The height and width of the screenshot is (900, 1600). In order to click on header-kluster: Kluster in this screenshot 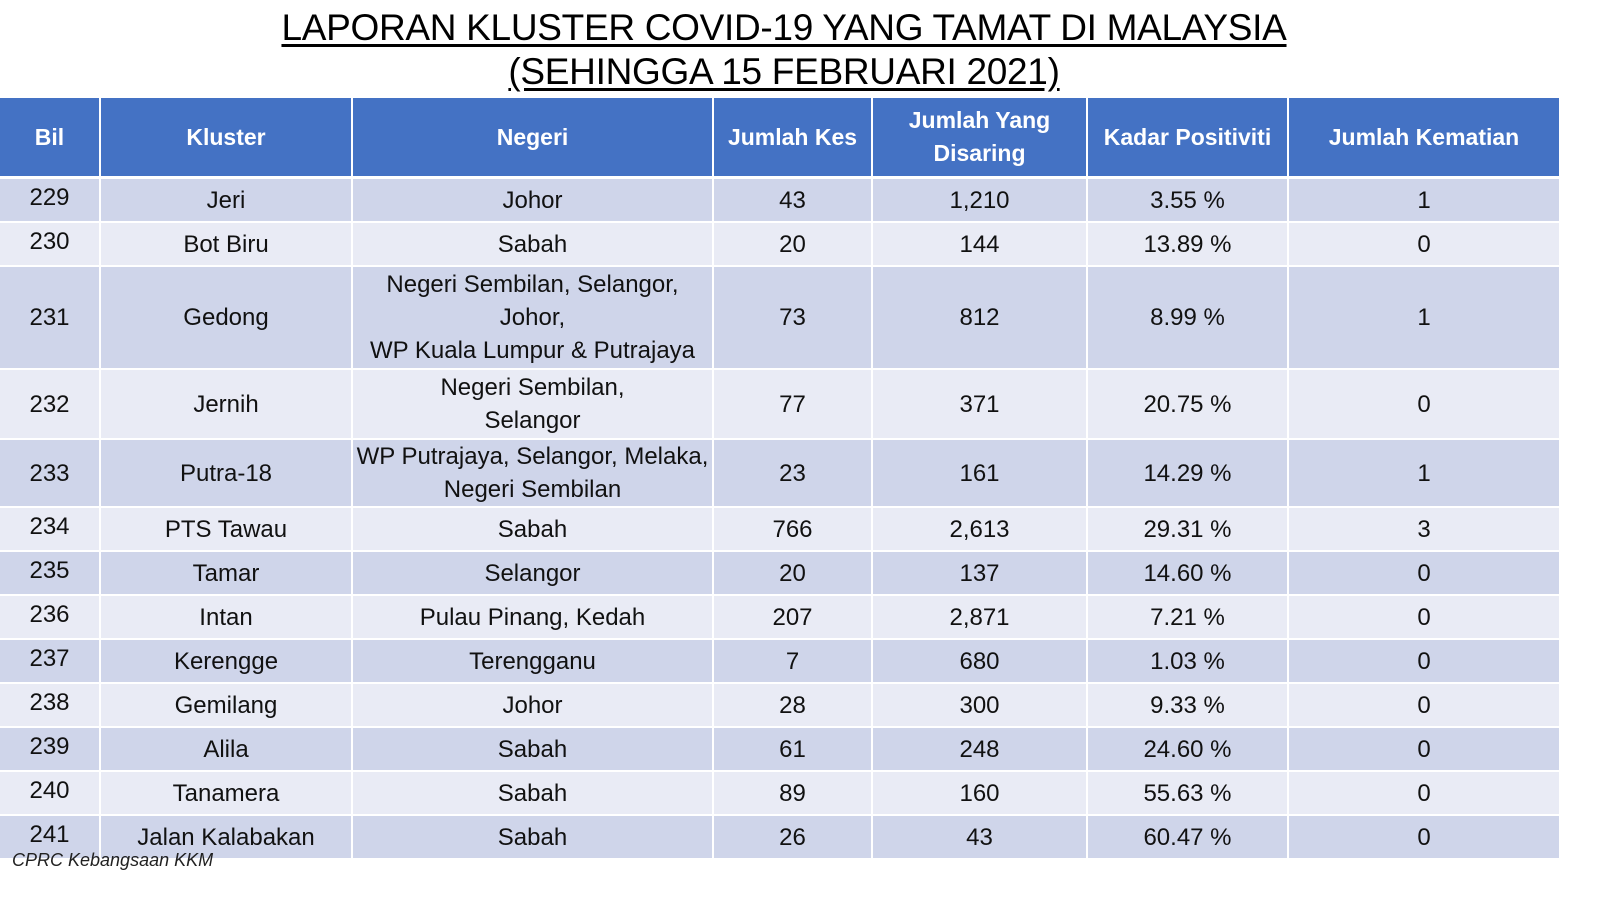, I will do `click(226, 138)`.